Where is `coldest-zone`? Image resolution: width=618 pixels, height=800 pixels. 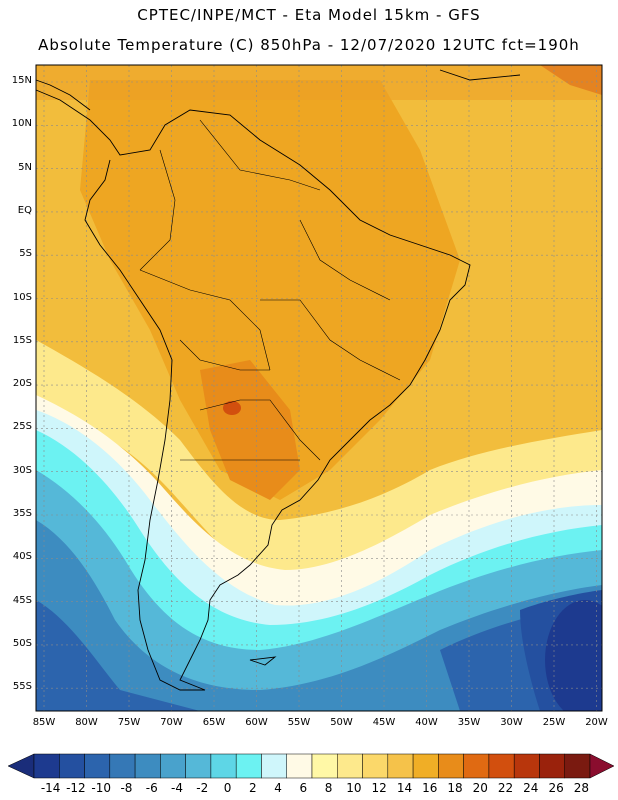 coldest-zone is located at coordinates (573, 655).